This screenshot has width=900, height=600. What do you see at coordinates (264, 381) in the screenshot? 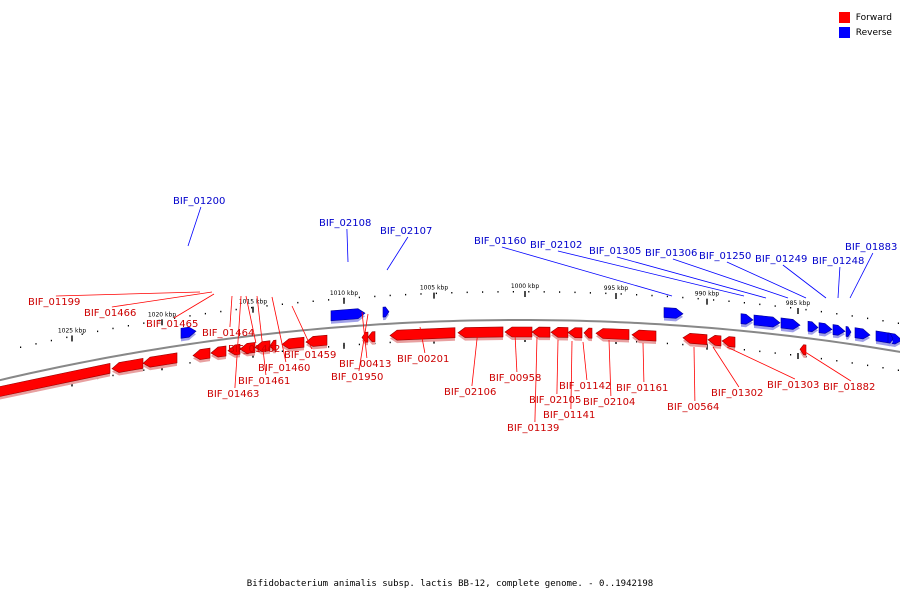
I see `gene-label-forward: BIF_01461` at bounding box center [264, 381].